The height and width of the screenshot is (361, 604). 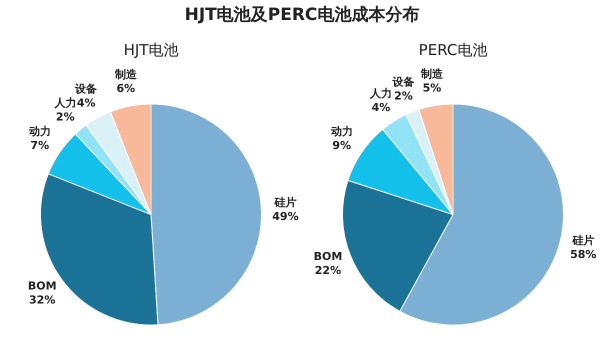 I want to click on data-label: 9%, so click(x=342, y=145).